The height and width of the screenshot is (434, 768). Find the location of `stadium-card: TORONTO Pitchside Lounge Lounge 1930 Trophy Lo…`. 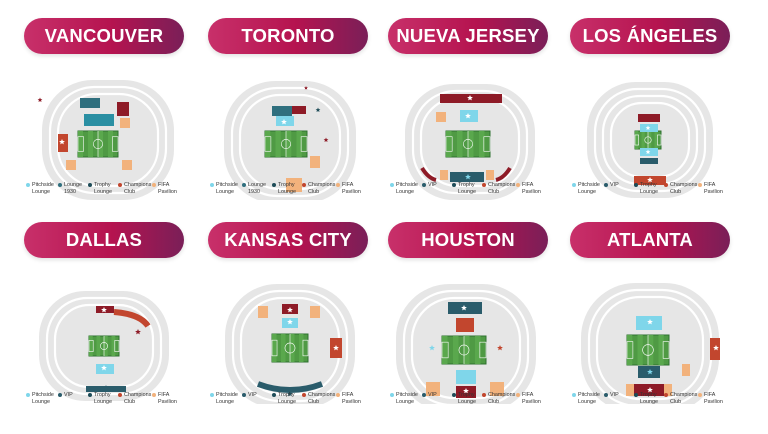

stadium-card: TORONTO Pitchside Lounge Lounge 1930 Trophy Lo… is located at coordinates (292, 118).